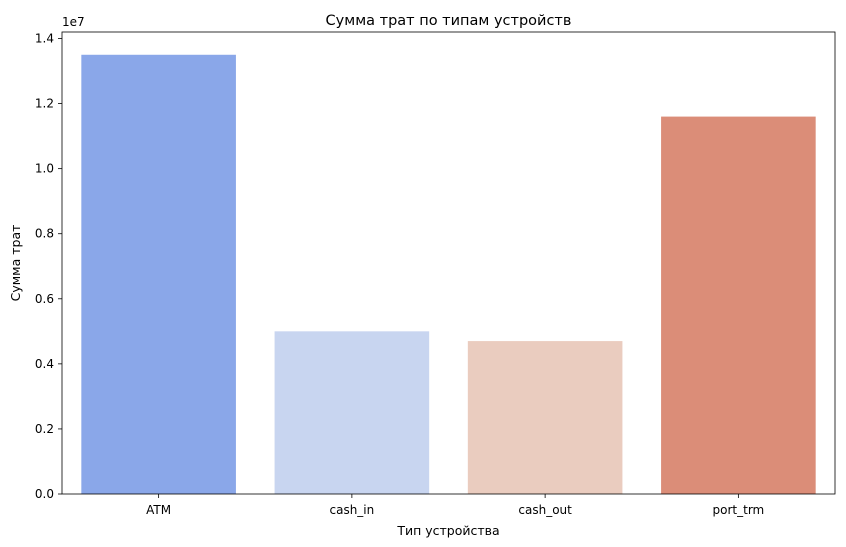 The width and height of the screenshot is (846, 547). What do you see at coordinates (44, 169) in the screenshot?
I see `y-tick-label: 1.0` at bounding box center [44, 169].